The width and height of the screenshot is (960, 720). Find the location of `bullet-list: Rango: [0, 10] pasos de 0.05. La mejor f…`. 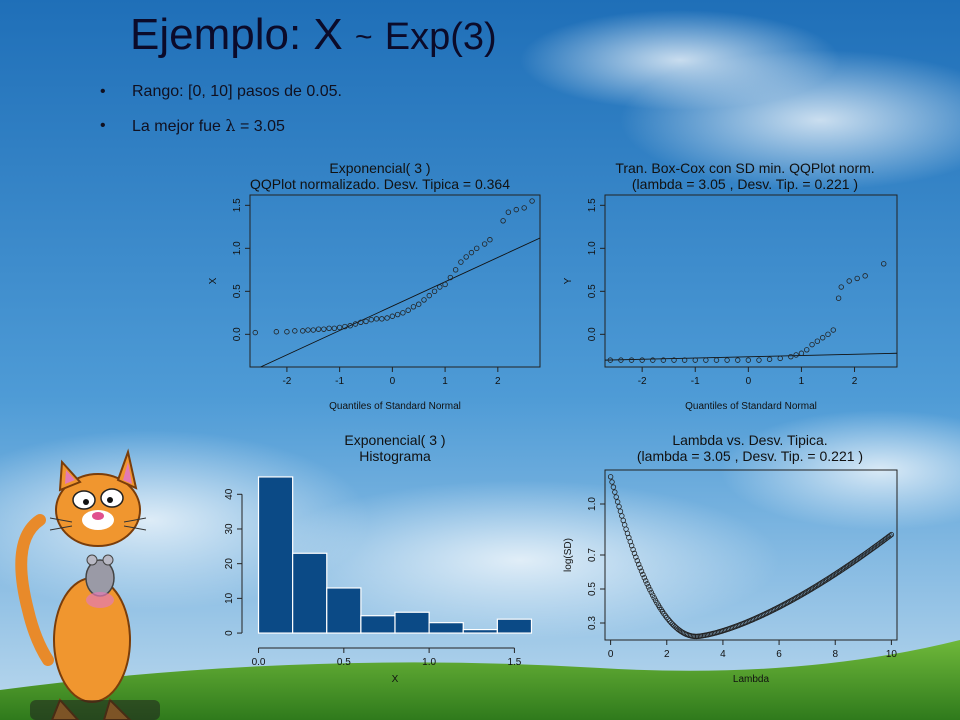

bullet-list: Rango: [0, 10] pasos de 0.05. La mejor f… is located at coordinates (221, 112).